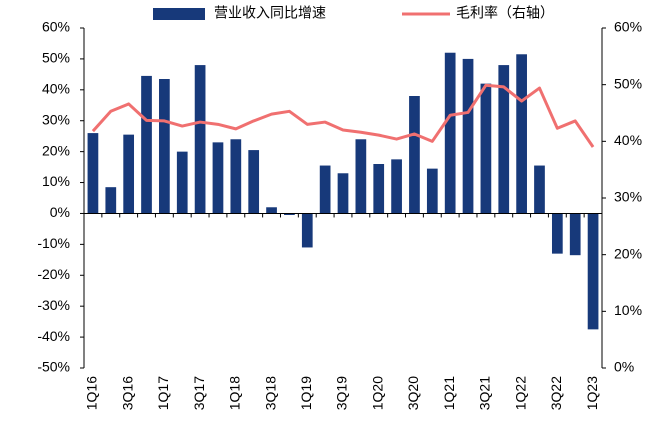 This screenshot has height=423, width=657. I want to click on x-tick-label: 1Q18, so click(235, 393).